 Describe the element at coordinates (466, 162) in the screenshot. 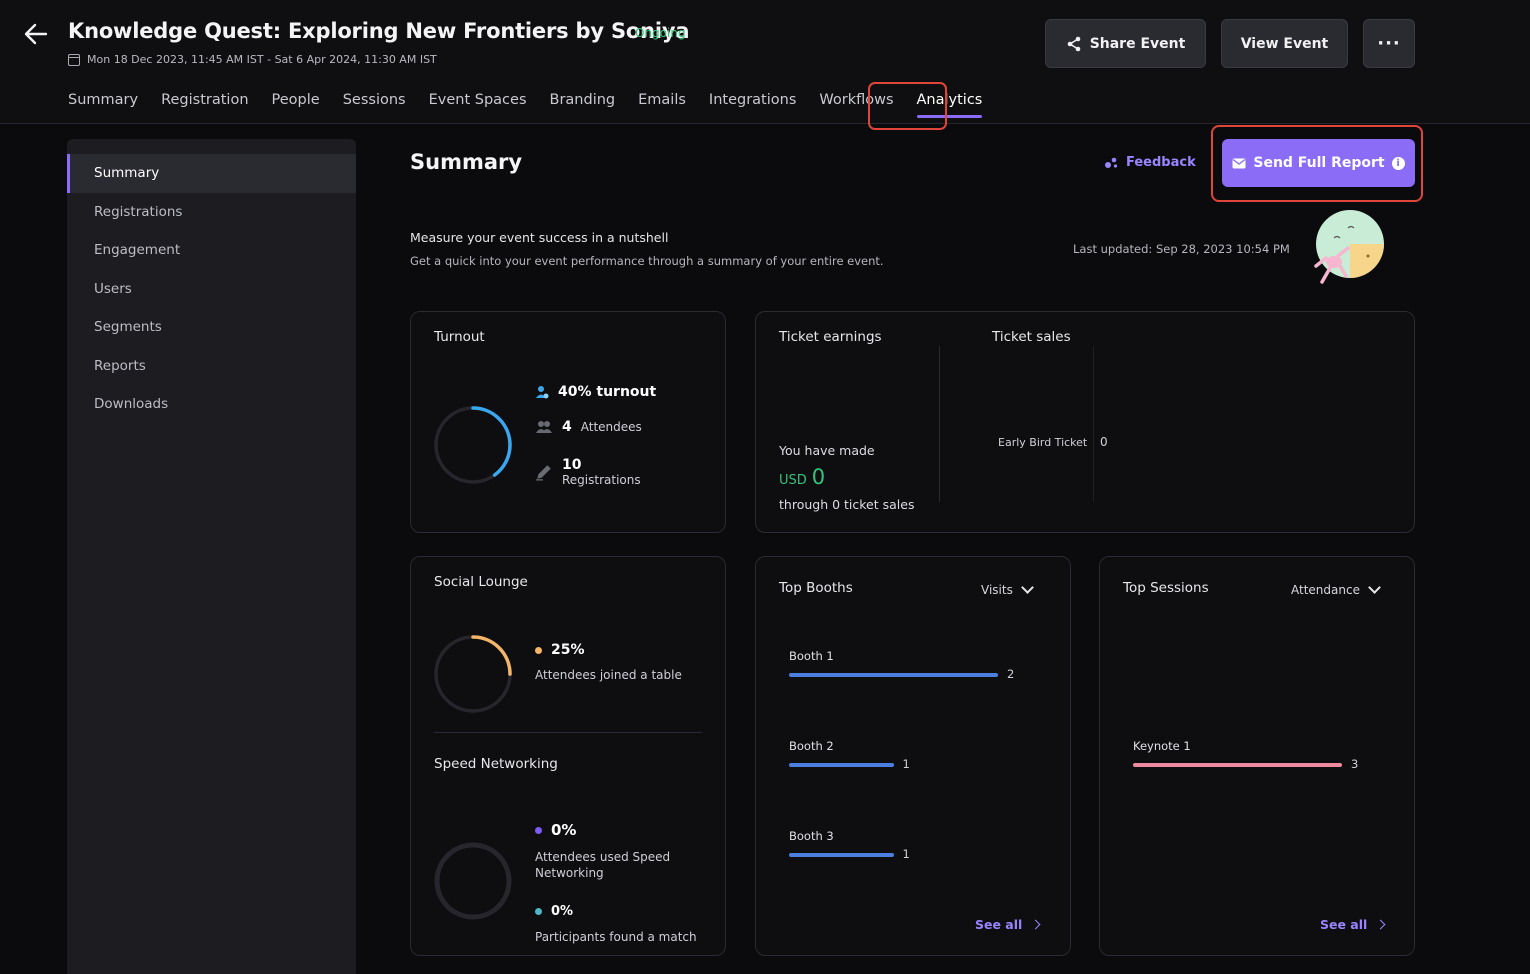

I see `page-title: Summary` at that location.